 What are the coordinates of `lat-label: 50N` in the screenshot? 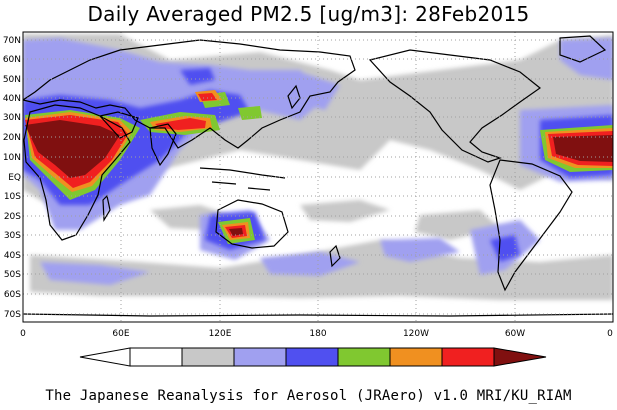 It's located at (12, 80).